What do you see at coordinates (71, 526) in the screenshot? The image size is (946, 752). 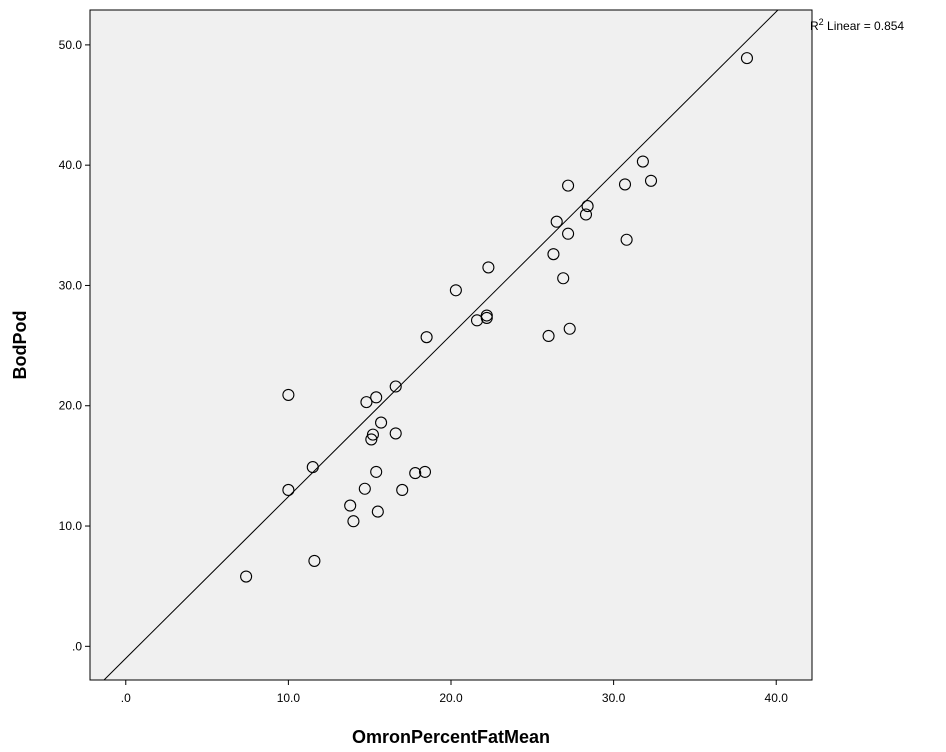 I see `y-tick-label: 10.0` at bounding box center [71, 526].